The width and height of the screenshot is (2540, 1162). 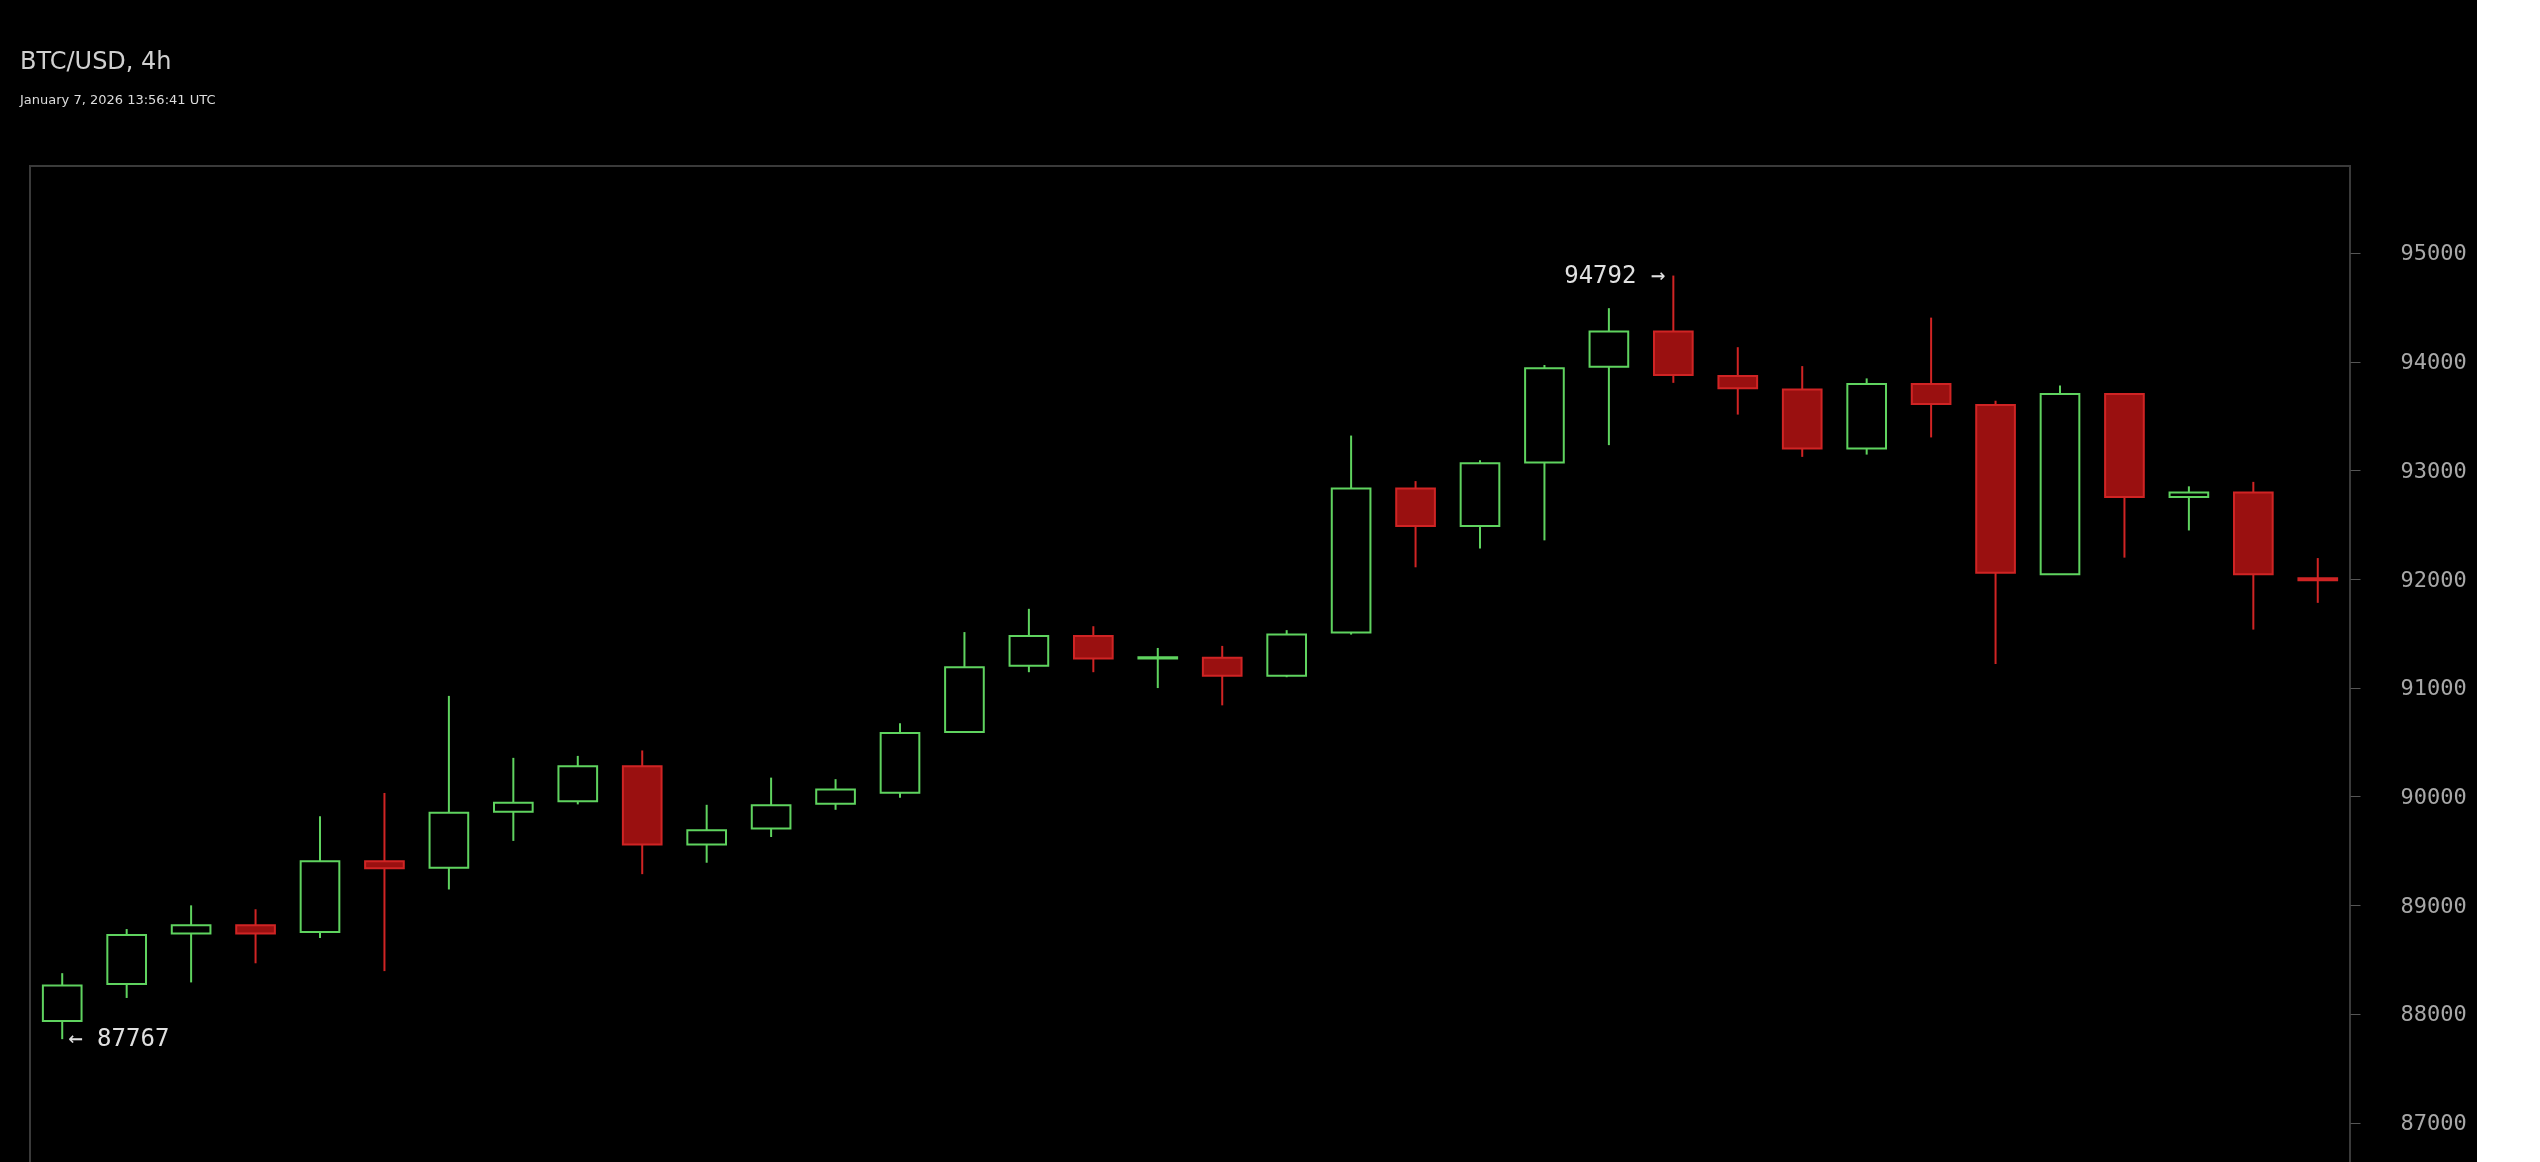 I want to click on annotation: 94792 →, so click(x=1615, y=274).